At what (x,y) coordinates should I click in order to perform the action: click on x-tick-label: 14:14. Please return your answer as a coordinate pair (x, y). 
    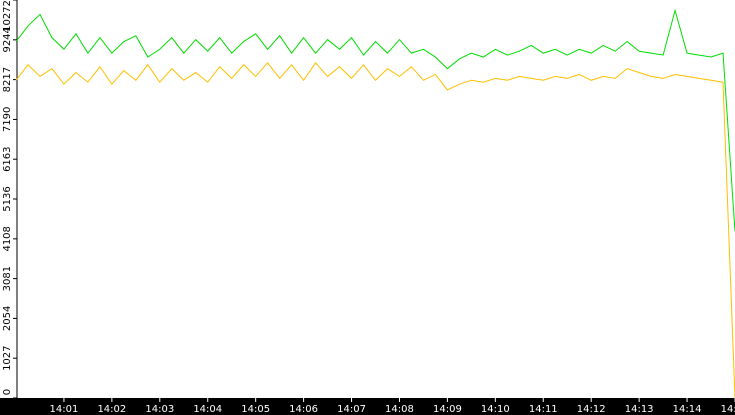
    Looking at the image, I should click on (687, 409).